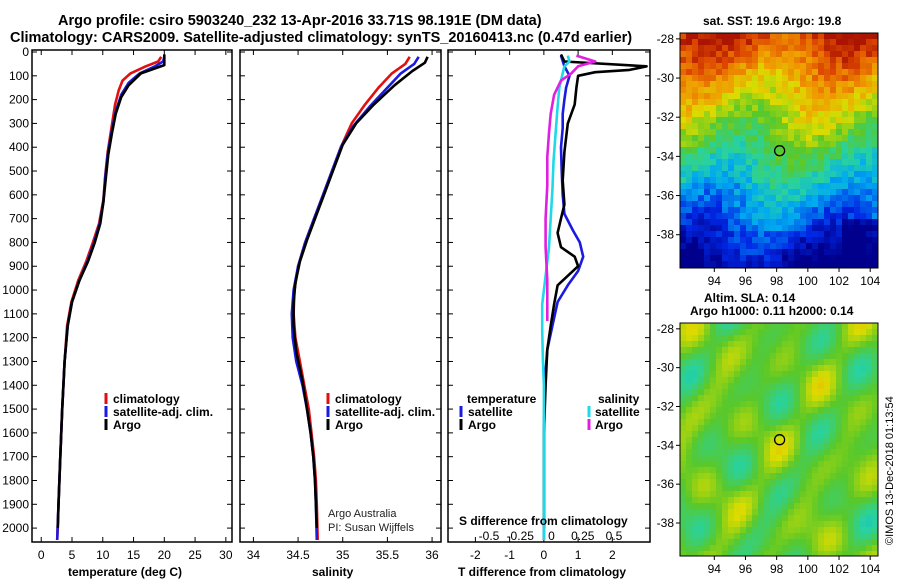 The width and height of the screenshot is (900, 585). I want to click on depth-tick-label: 800, so click(19, 242).